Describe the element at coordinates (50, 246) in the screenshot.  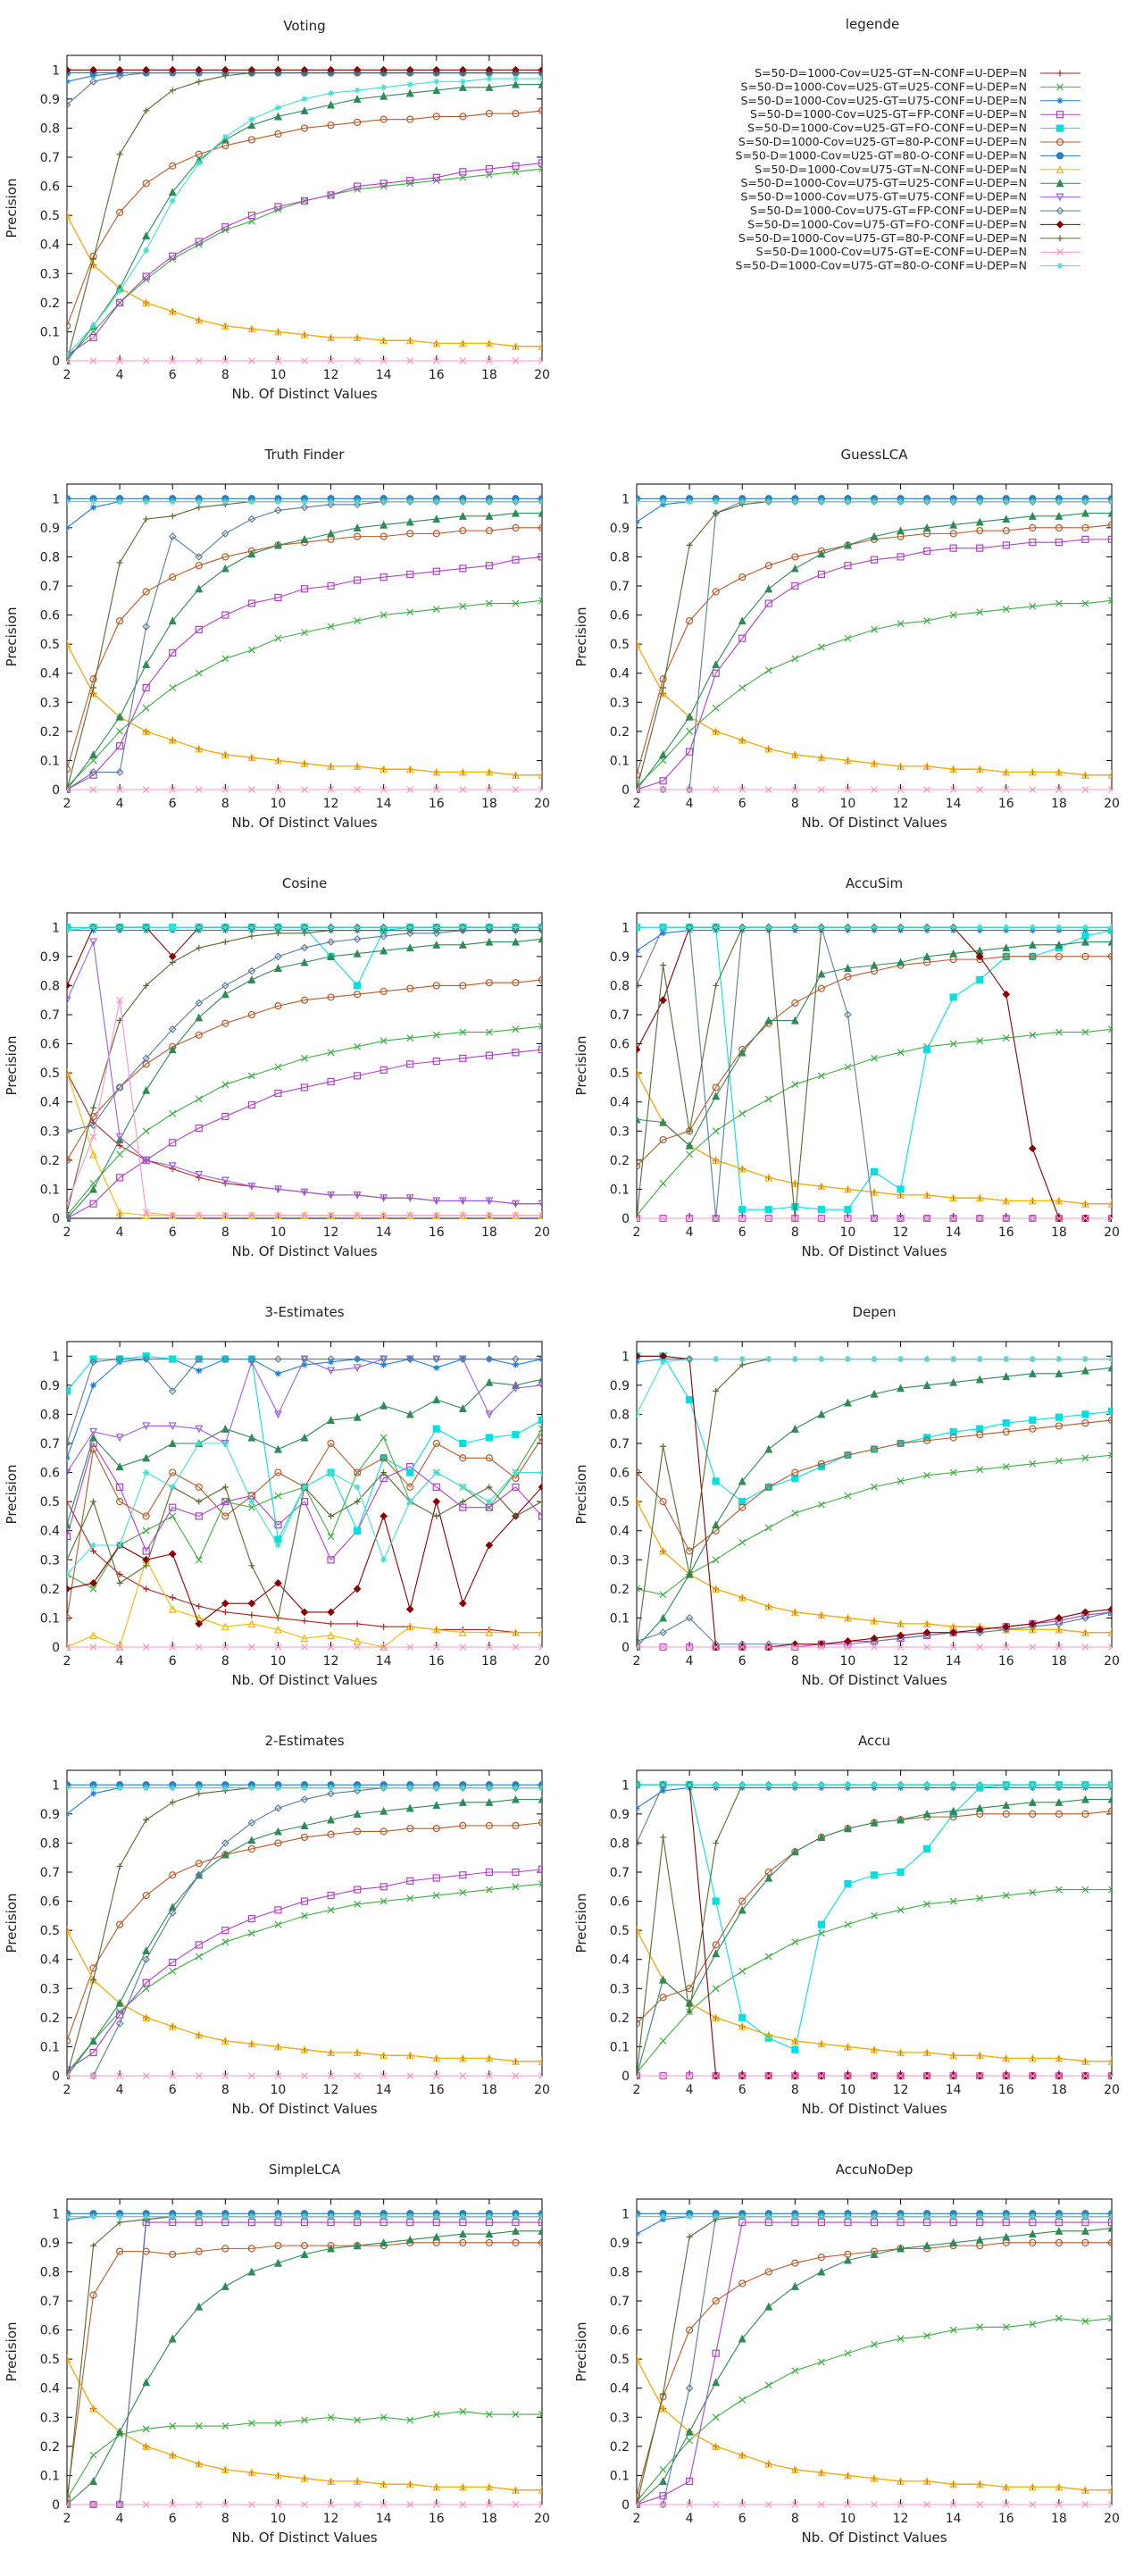
I see `y-tick-label: 0.4` at that location.